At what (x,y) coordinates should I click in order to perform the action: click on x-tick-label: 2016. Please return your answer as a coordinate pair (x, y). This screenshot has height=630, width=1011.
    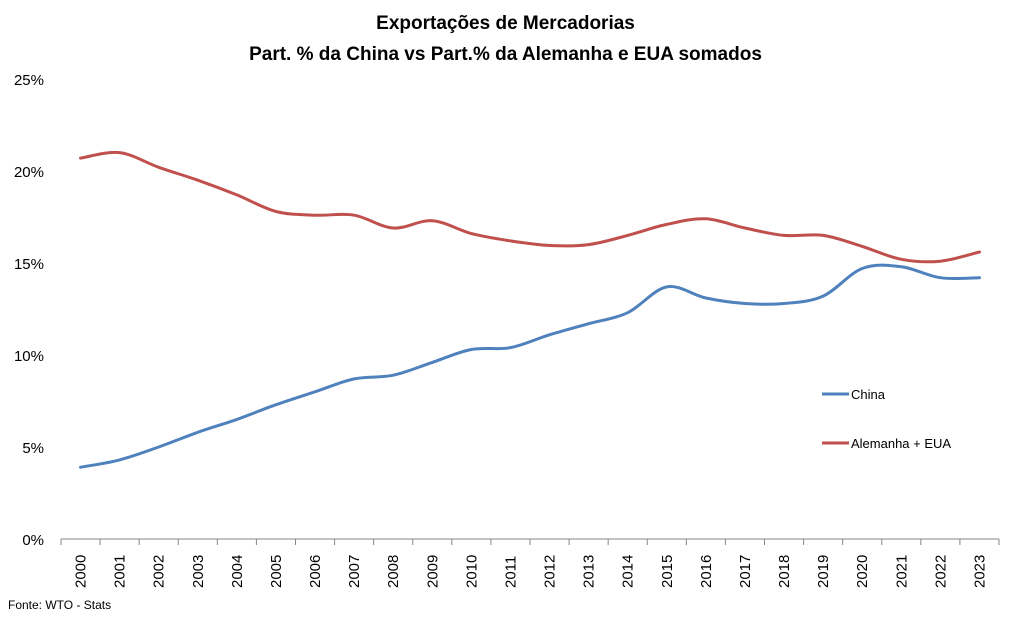
    Looking at the image, I should click on (706, 571).